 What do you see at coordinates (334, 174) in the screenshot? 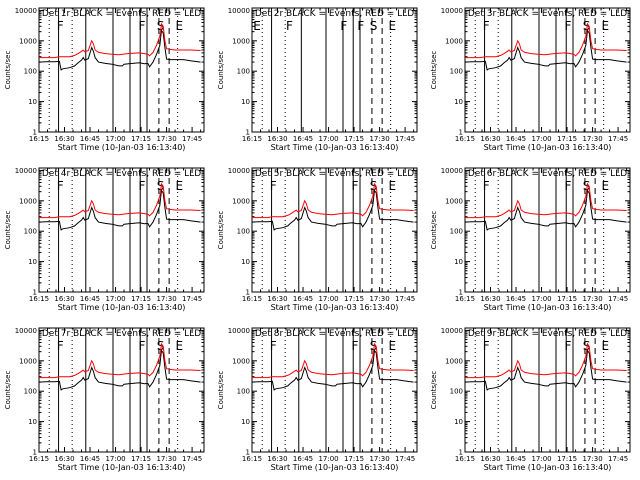
I see `panel-title: Det 5r BLACK = Events, RED = LLD` at bounding box center [334, 174].